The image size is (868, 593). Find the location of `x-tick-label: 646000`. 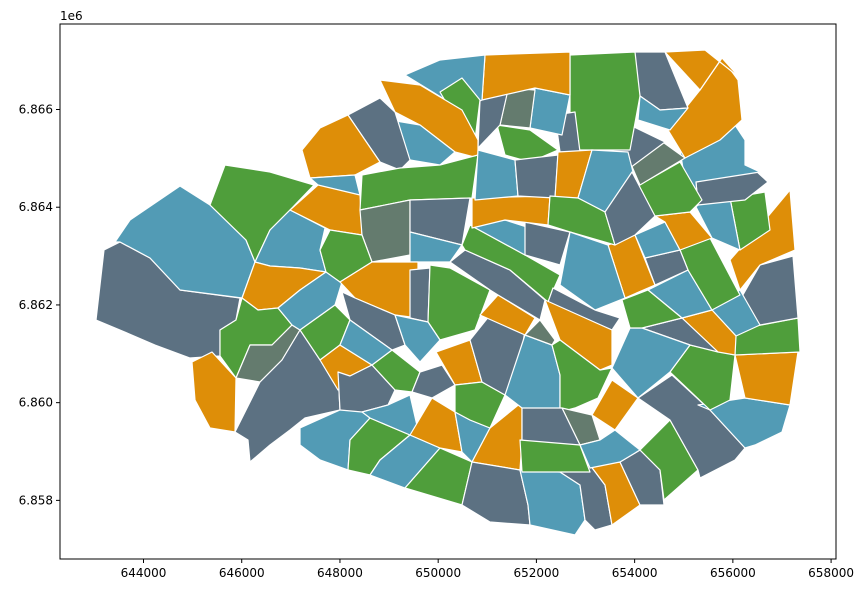

x-tick-label: 646000 is located at coordinates (242, 573).